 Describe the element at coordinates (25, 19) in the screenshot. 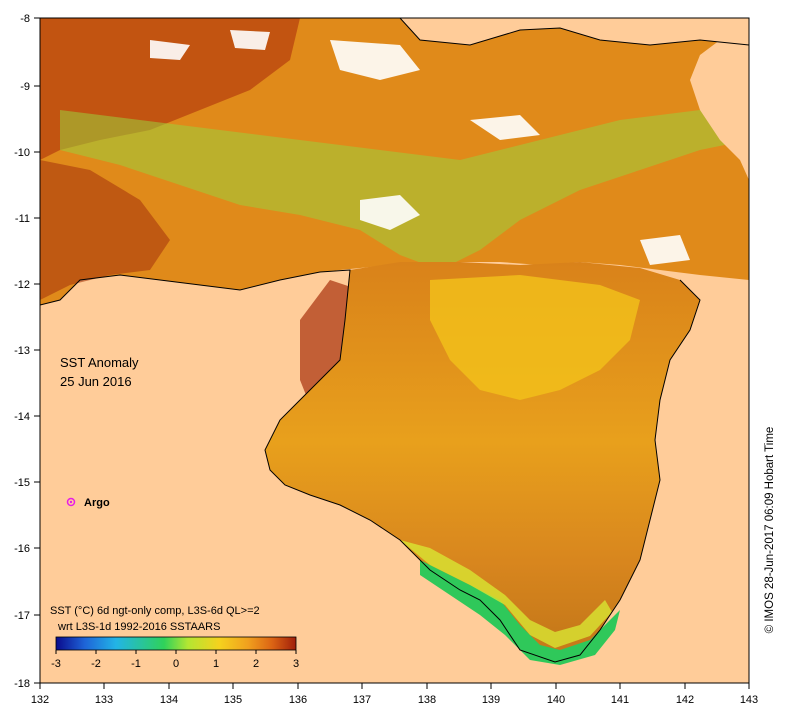

I see `y-tick-label: -8` at that location.